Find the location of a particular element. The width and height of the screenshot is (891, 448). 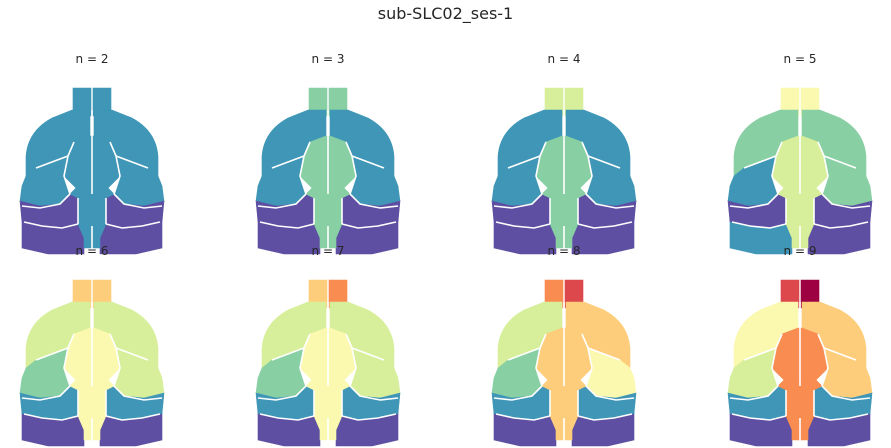

panel-title: n = 2 is located at coordinates (92, 59).